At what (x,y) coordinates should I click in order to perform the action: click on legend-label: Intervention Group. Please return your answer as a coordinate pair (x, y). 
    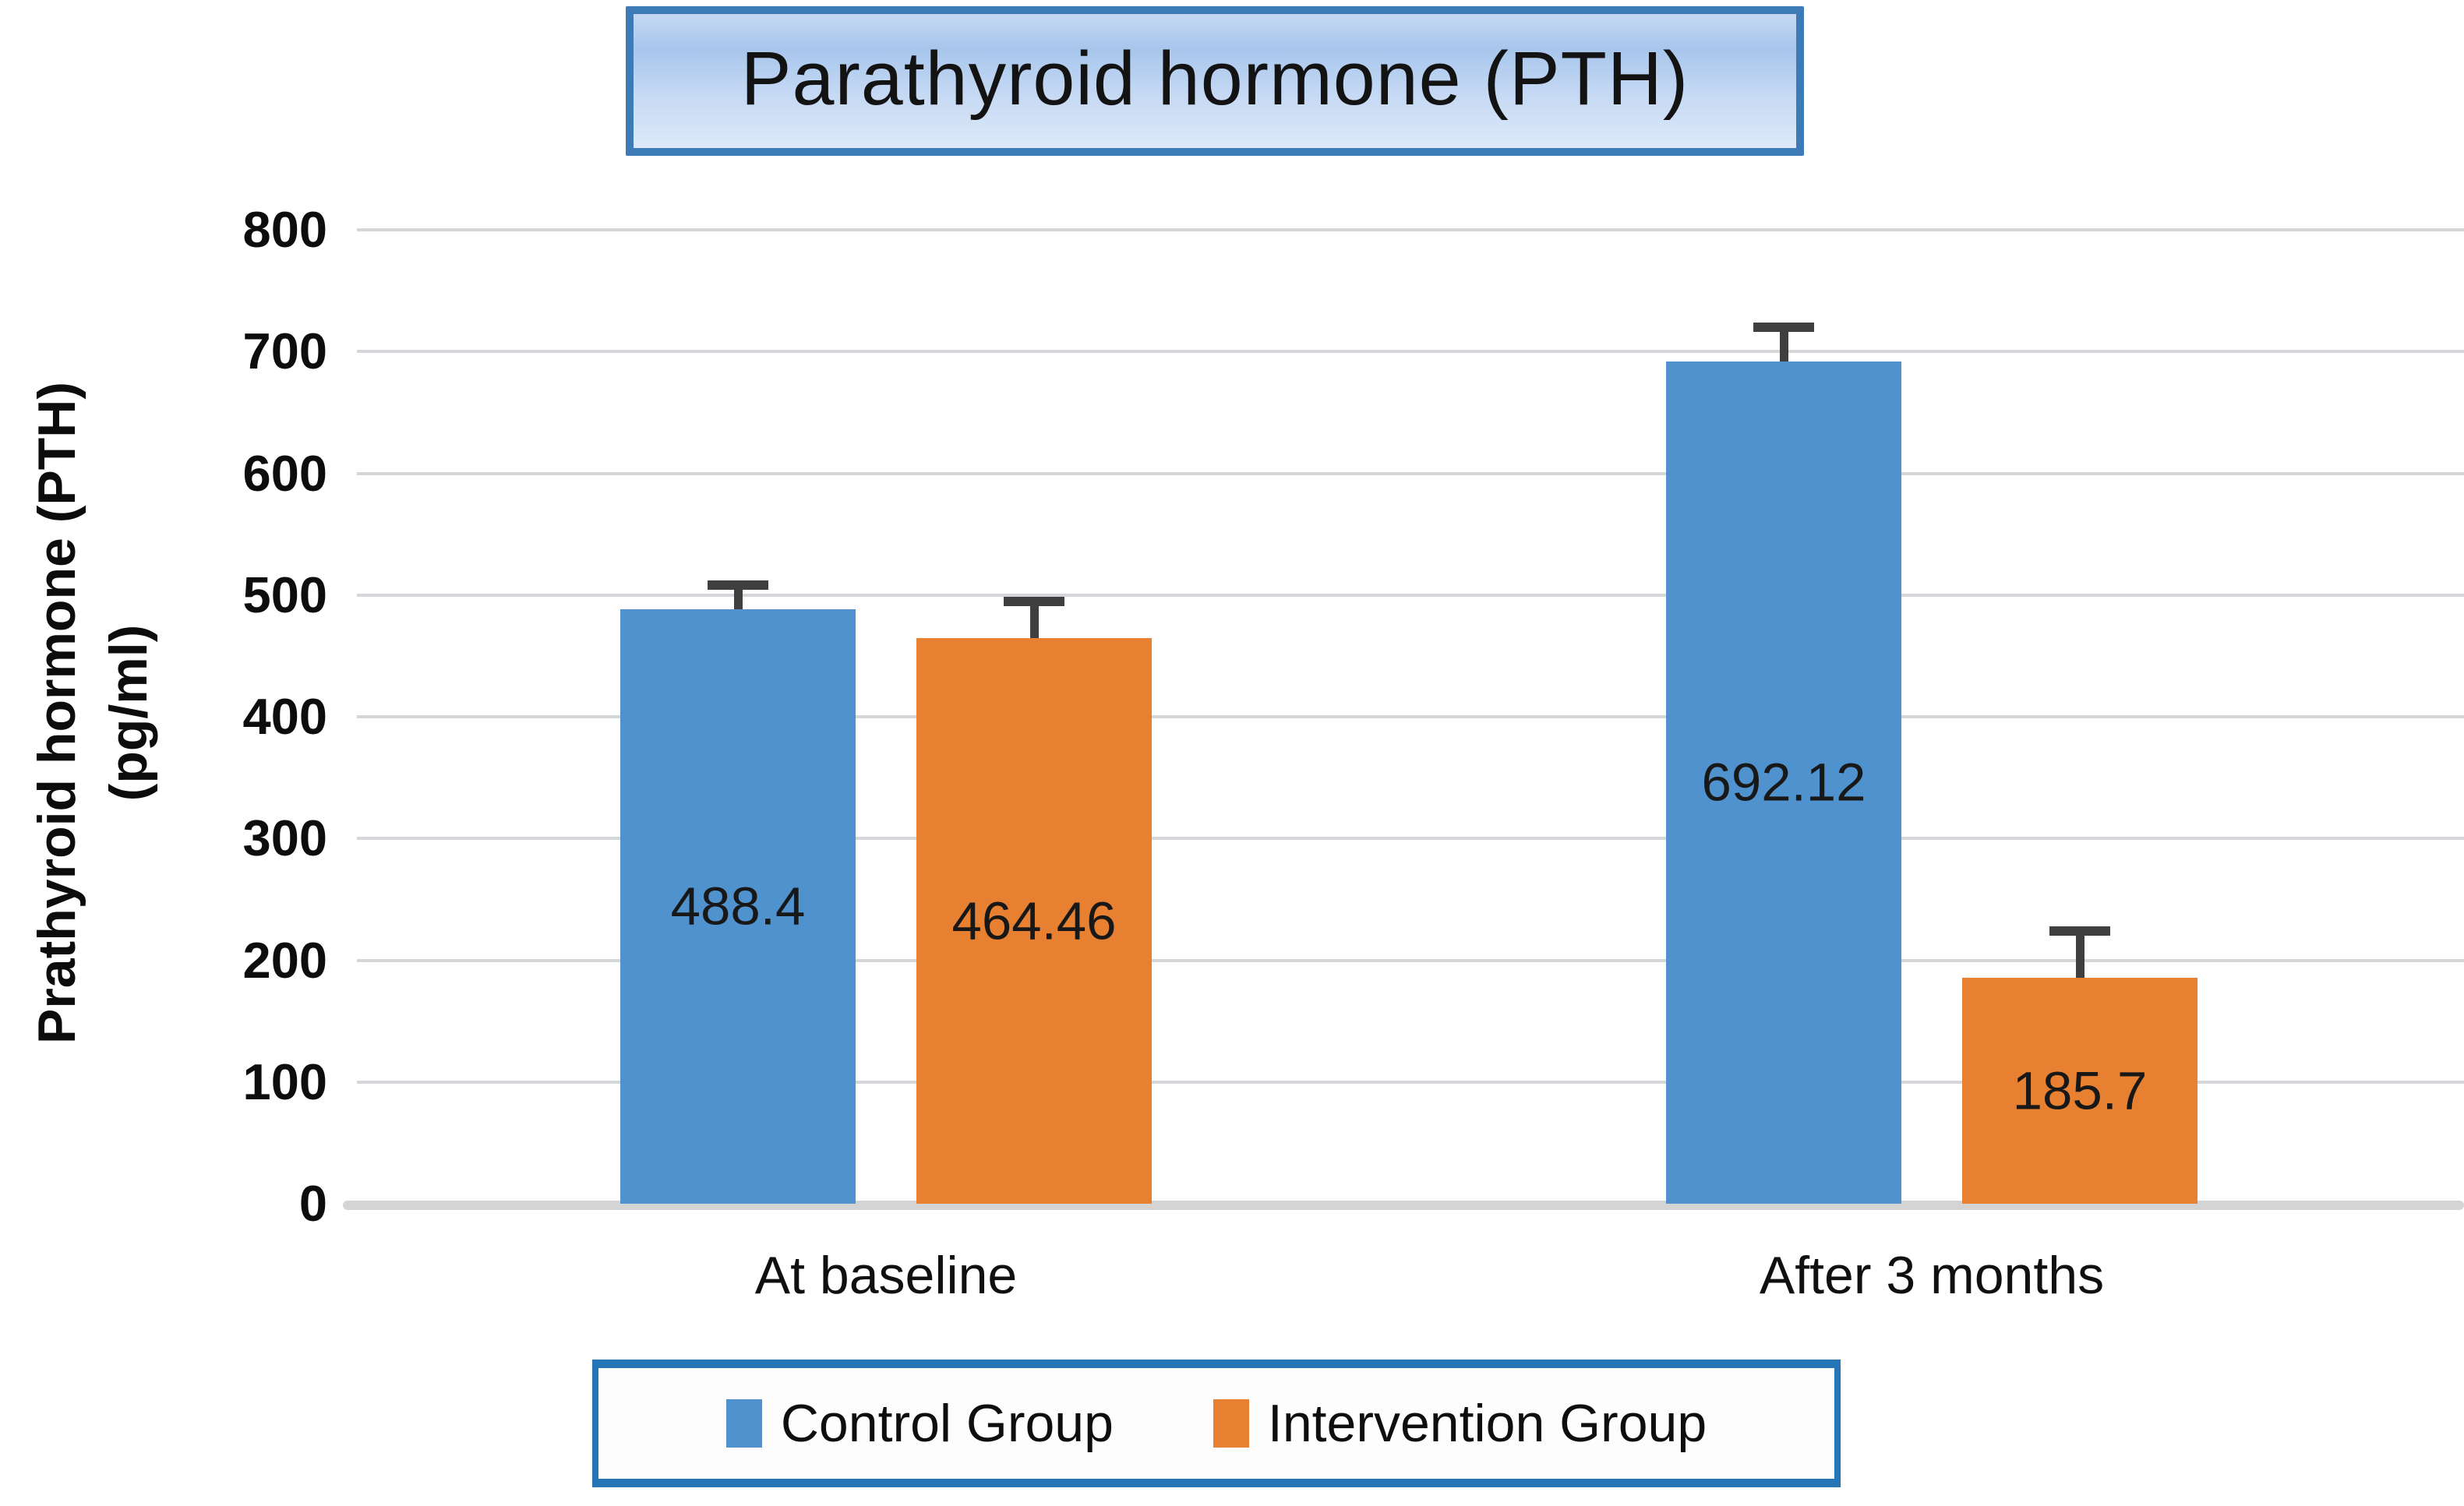
    Looking at the image, I should click on (1487, 1423).